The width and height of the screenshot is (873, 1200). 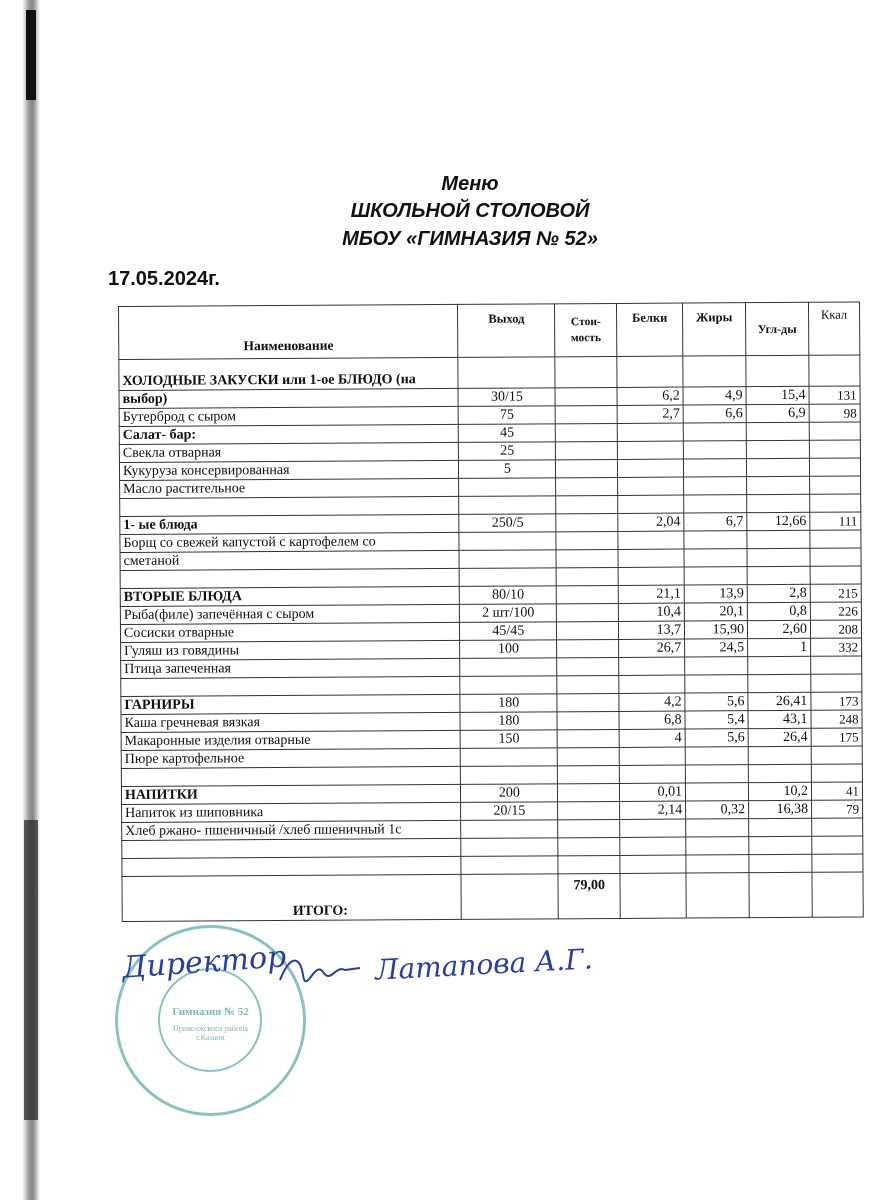 What do you see at coordinates (715, 396) in the screenshot?
I see `fat-cell: 4,9` at bounding box center [715, 396].